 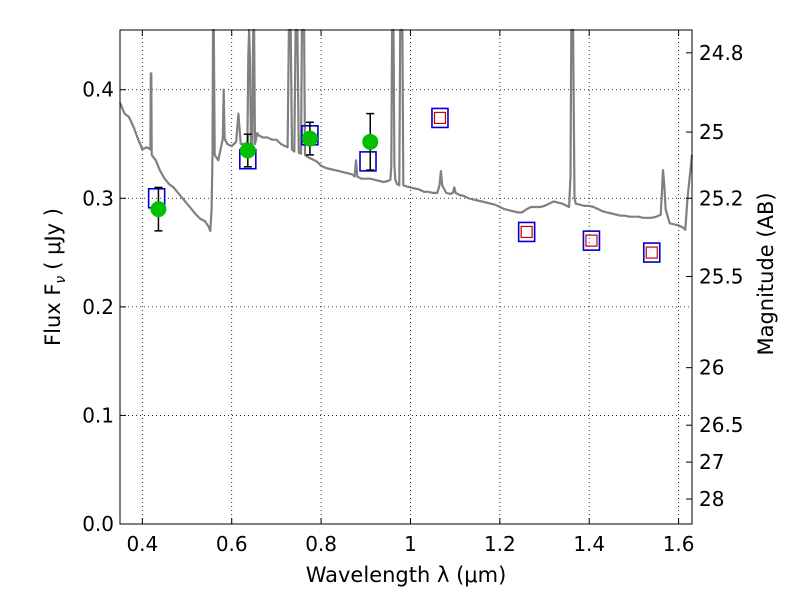 What do you see at coordinates (321, 544) in the screenshot?
I see `x-tick-label: 0.8` at bounding box center [321, 544].